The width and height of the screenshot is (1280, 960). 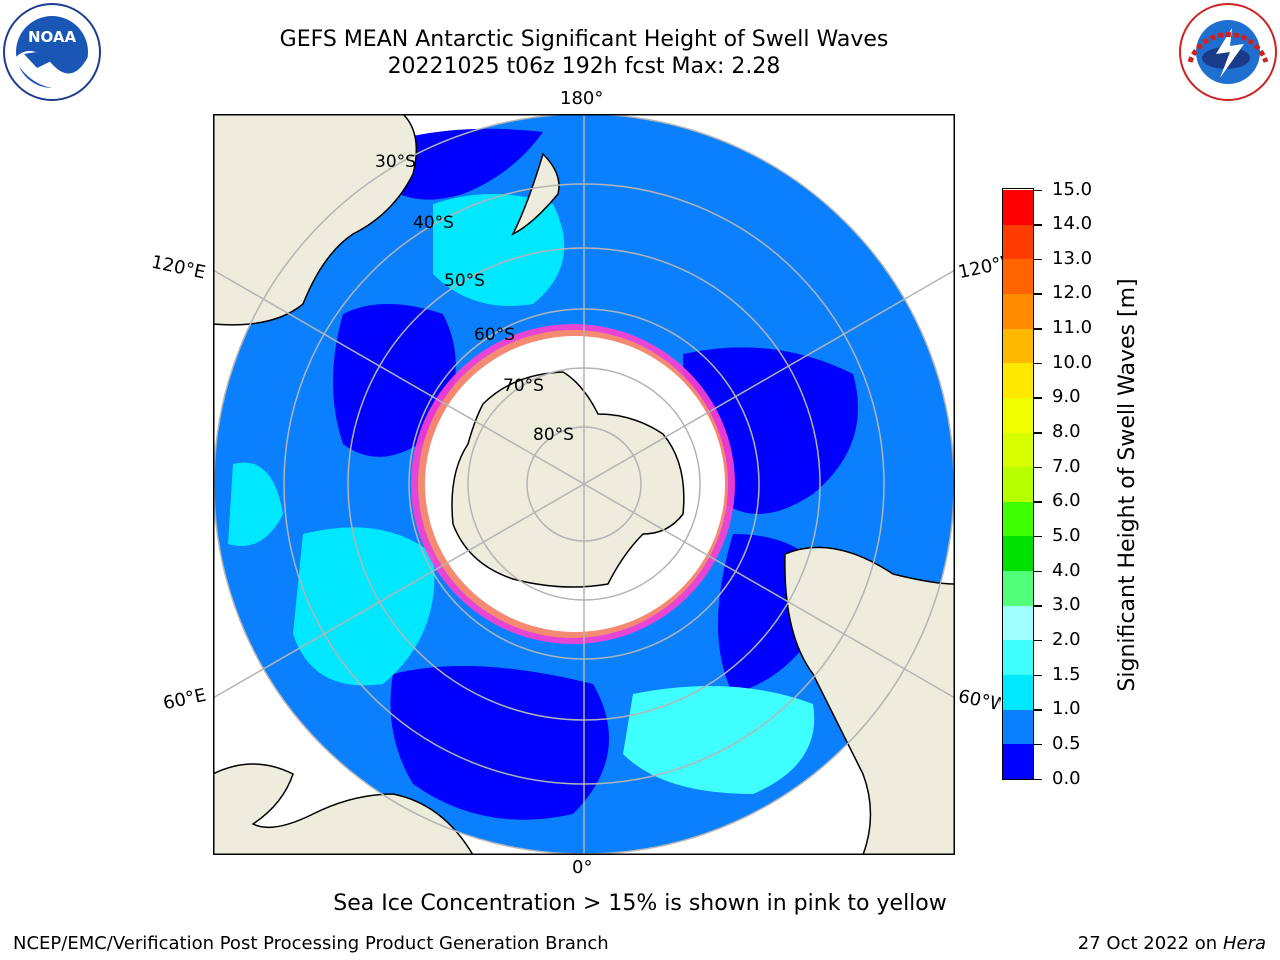 I want to click on lon-label-60e: 60°E, so click(x=184, y=699).